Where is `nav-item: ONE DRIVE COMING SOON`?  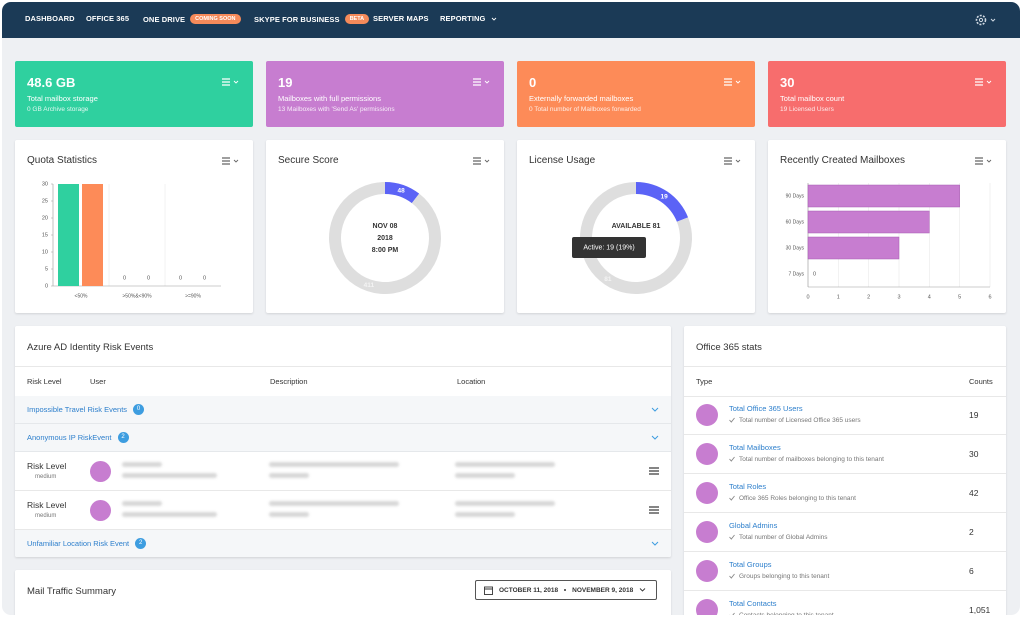 nav-item: ONE DRIVE COMING SOON is located at coordinates (192, 19).